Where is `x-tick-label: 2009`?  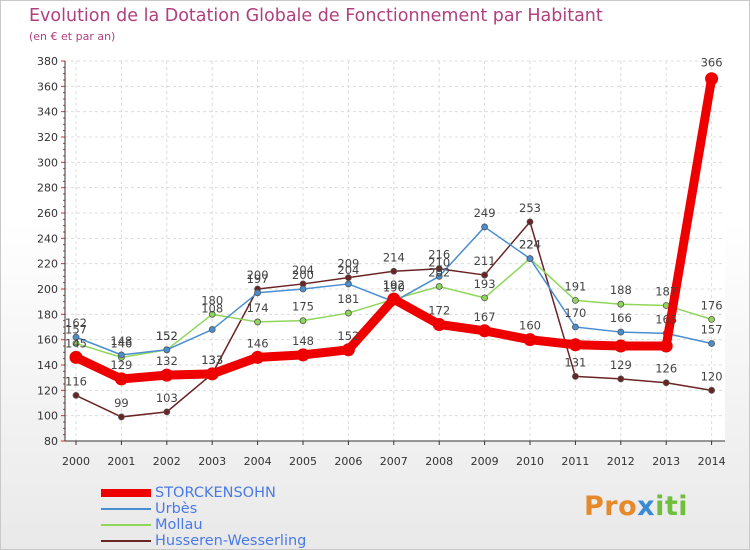
x-tick-label: 2009 is located at coordinates (485, 461).